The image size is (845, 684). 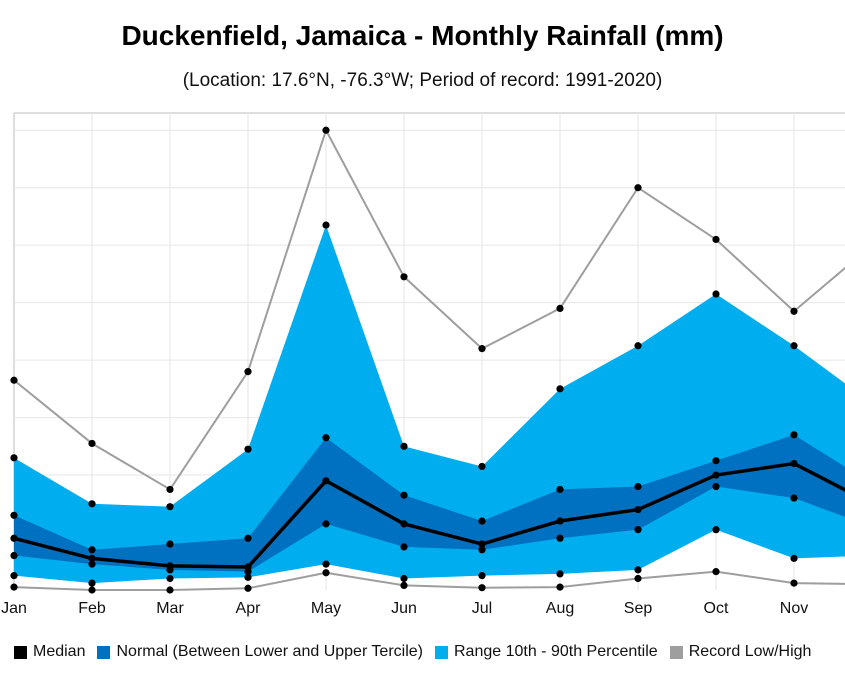 I want to click on point-p10-jul, so click(x=482, y=576).